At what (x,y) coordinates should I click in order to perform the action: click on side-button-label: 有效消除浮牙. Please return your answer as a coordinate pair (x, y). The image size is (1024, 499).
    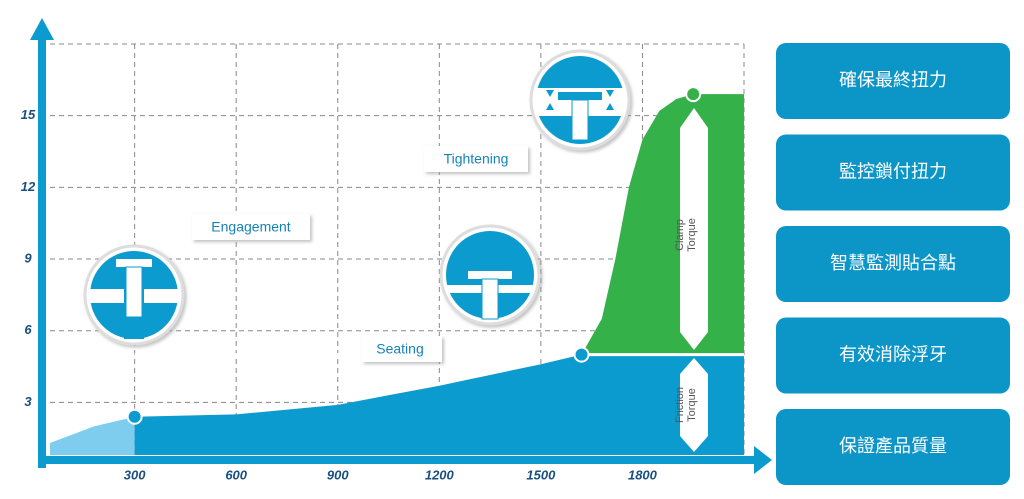
    Looking at the image, I should click on (893, 354).